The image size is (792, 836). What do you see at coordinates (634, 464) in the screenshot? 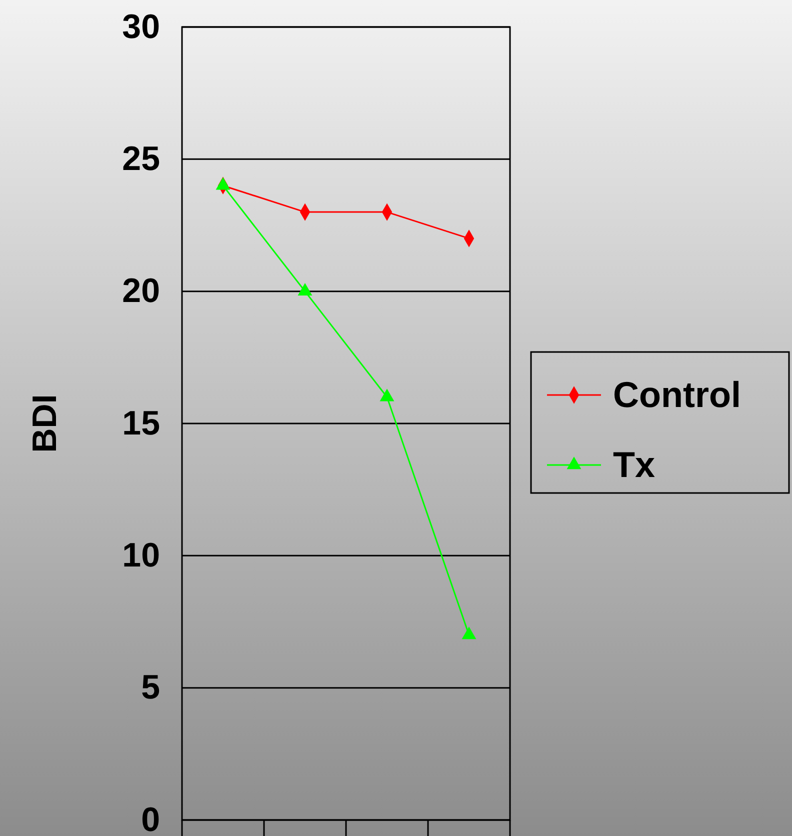
I see `legend-label: Tx` at bounding box center [634, 464].